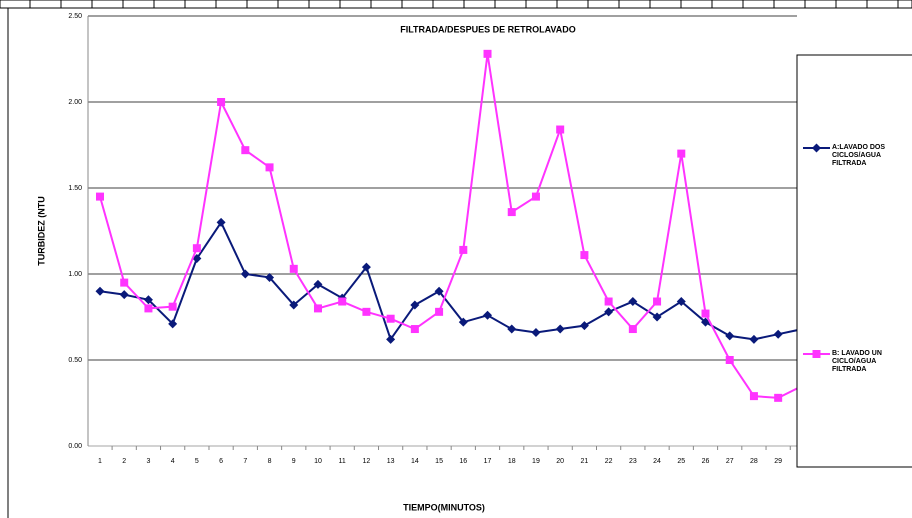 The width and height of the screenshot is (912, 518). Describe the element at coordinates (100, 461) in the screenshot. I see `x-tick-label: 1` at that location.